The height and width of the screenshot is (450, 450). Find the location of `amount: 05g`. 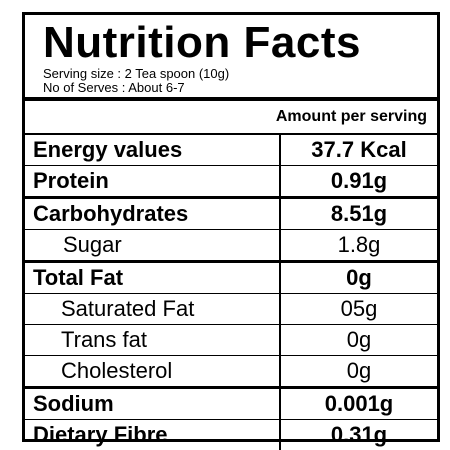

amount: 05g is located at coordinates (358, 309).